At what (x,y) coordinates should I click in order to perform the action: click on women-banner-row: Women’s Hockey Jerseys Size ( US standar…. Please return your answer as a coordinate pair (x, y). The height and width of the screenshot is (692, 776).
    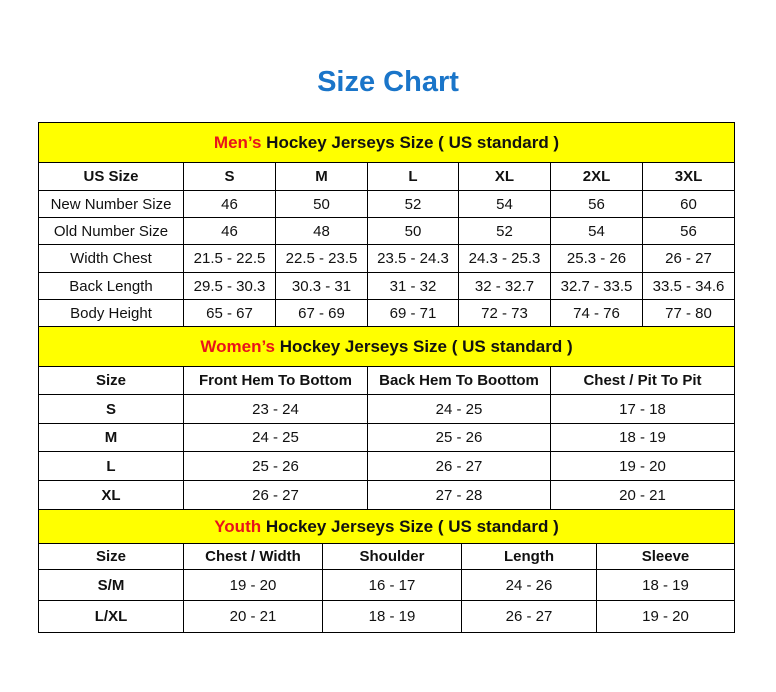
    Looking at the image, I should click on (386, 346).